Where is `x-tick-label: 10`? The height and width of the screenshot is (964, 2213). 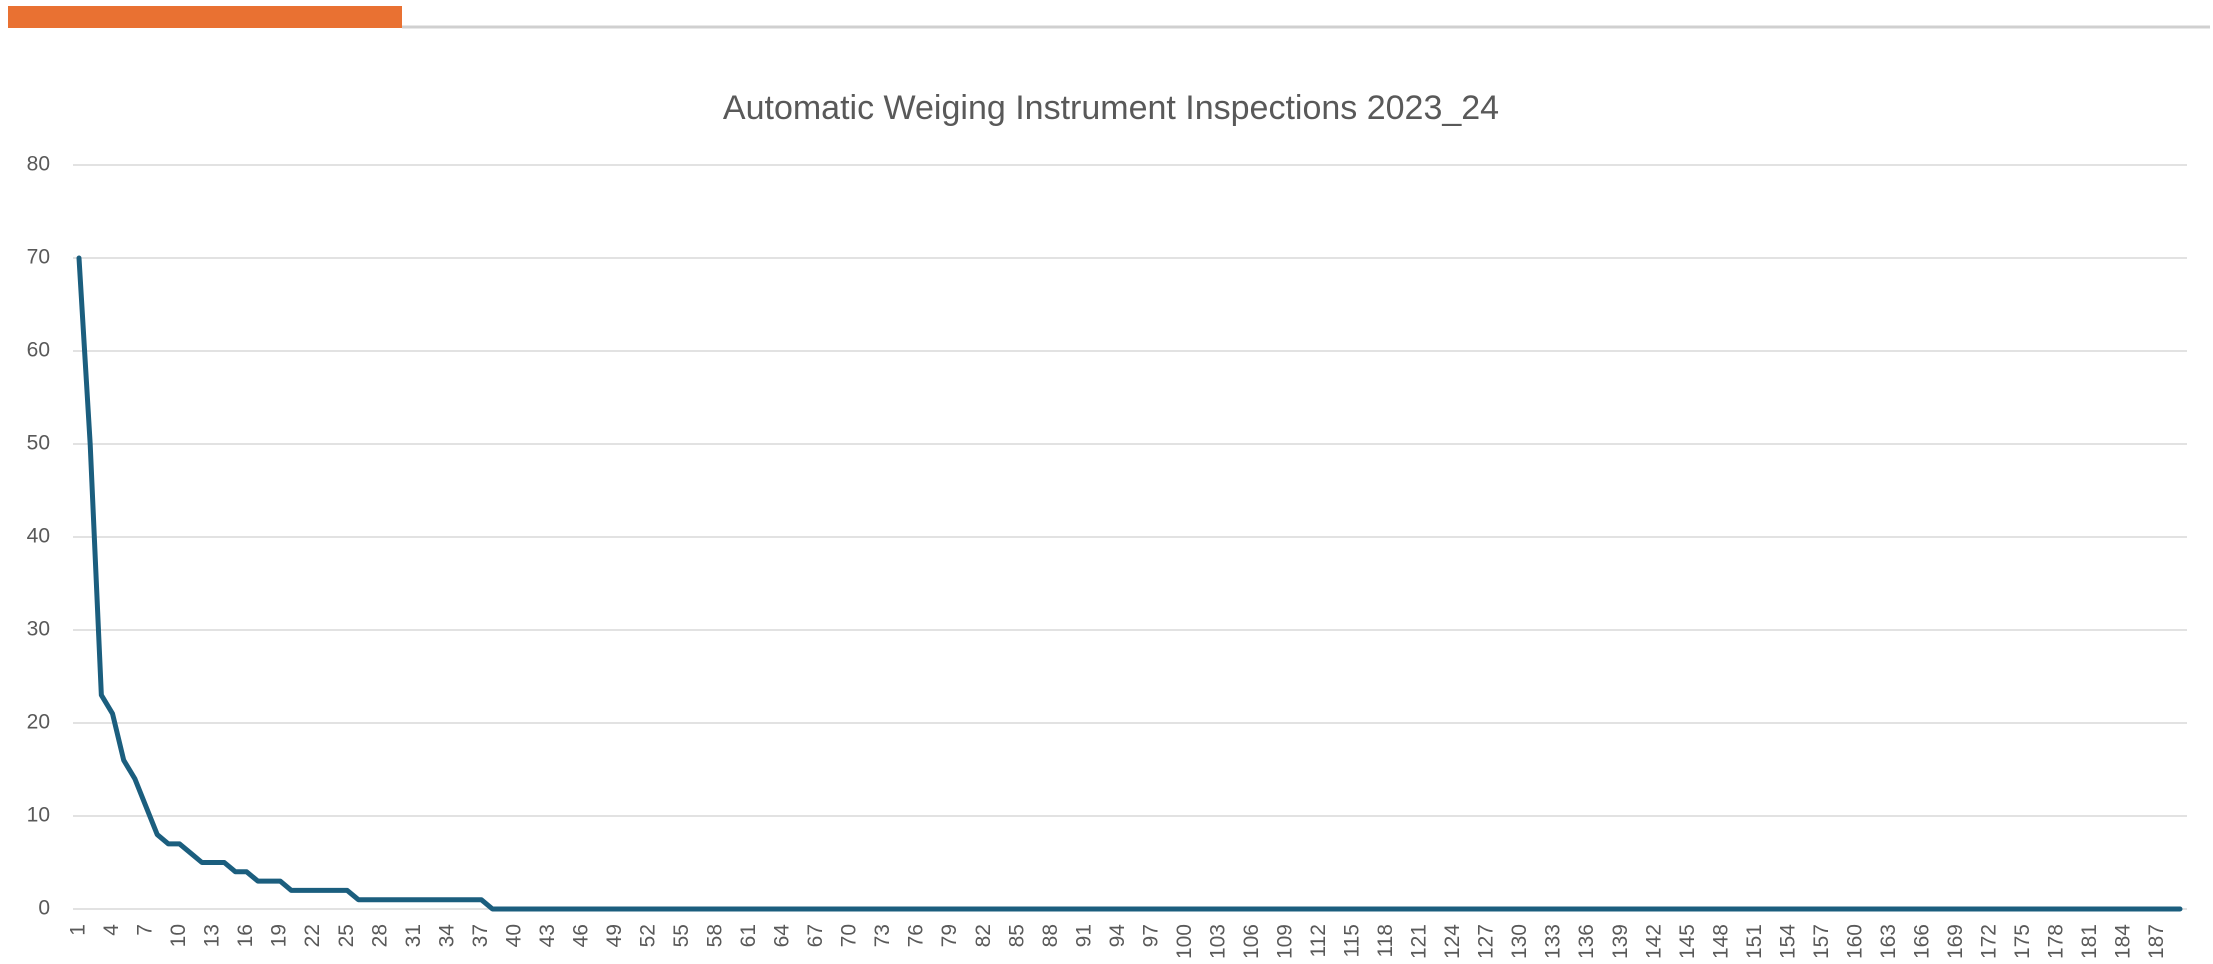 x-tick-label: 10 is located at coordinates (178, 935).